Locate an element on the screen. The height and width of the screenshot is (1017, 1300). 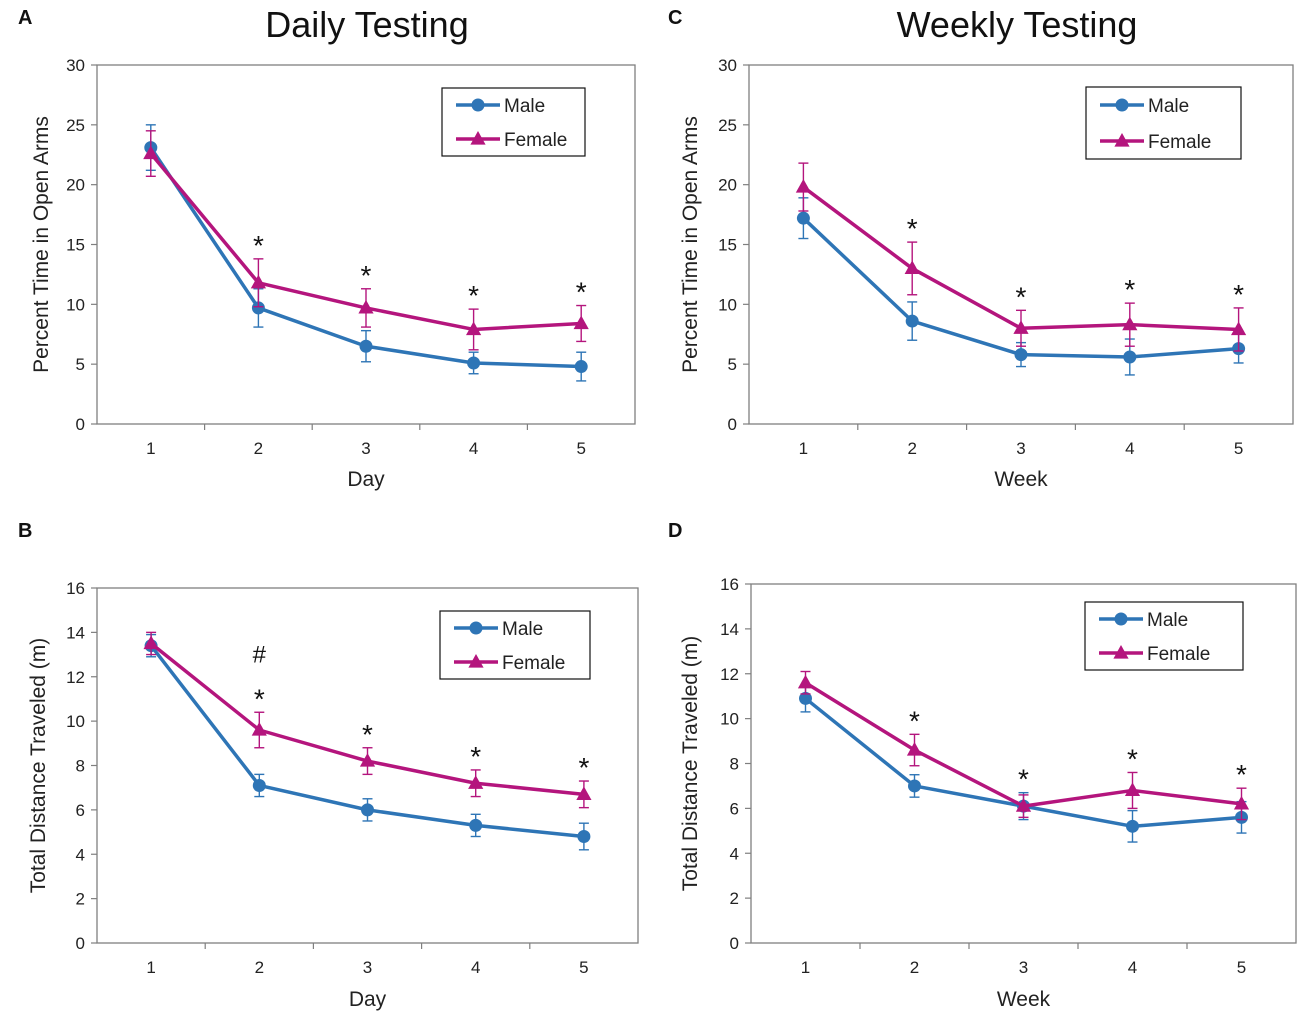
hash-annotation: # is located at coordinates (260, 654).